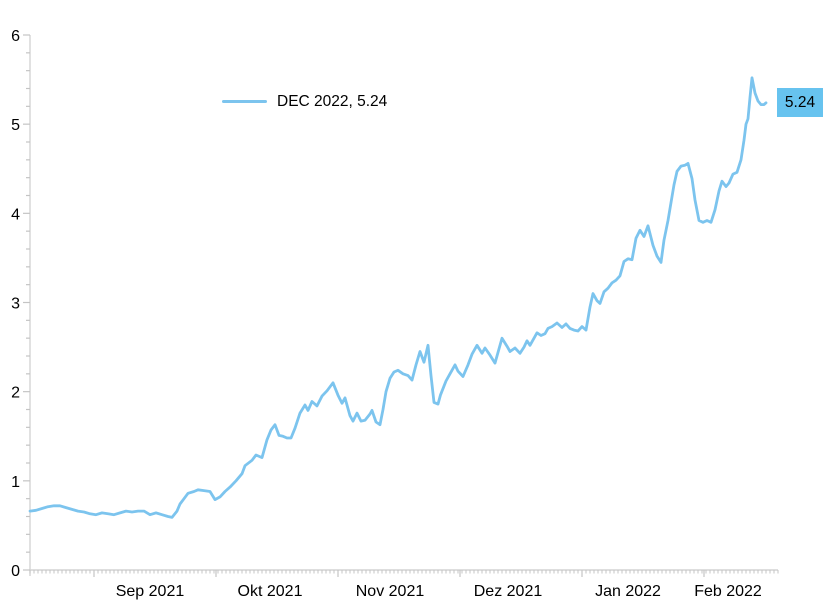 The width and height of the screenshot is (824, 614). Describe the element at coordinates (244, 101) in the screenshot. I see `legend-line-swatch` at that location.